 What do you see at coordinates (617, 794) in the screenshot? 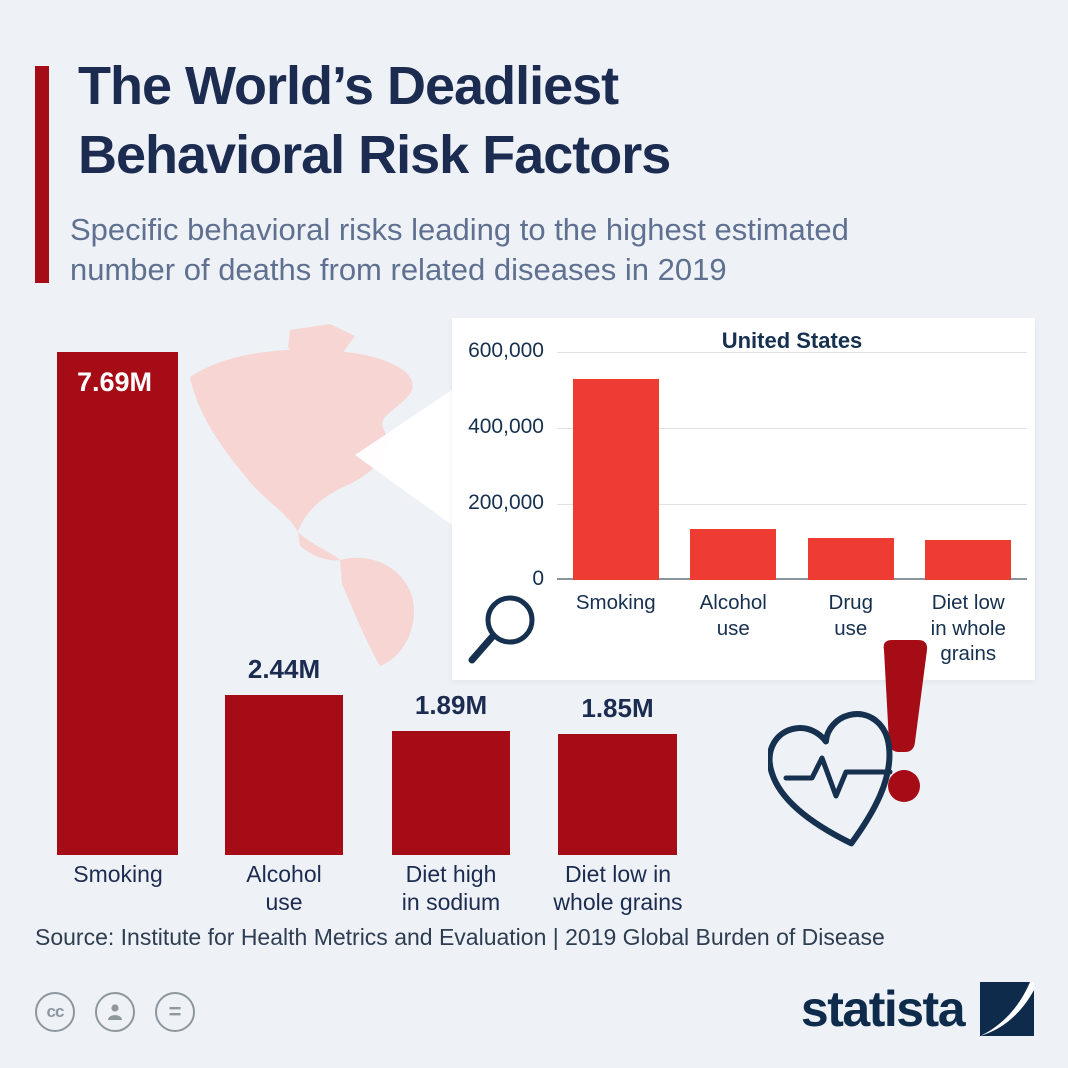
I see `world-bar-grains` at bounding box center [617, 794].